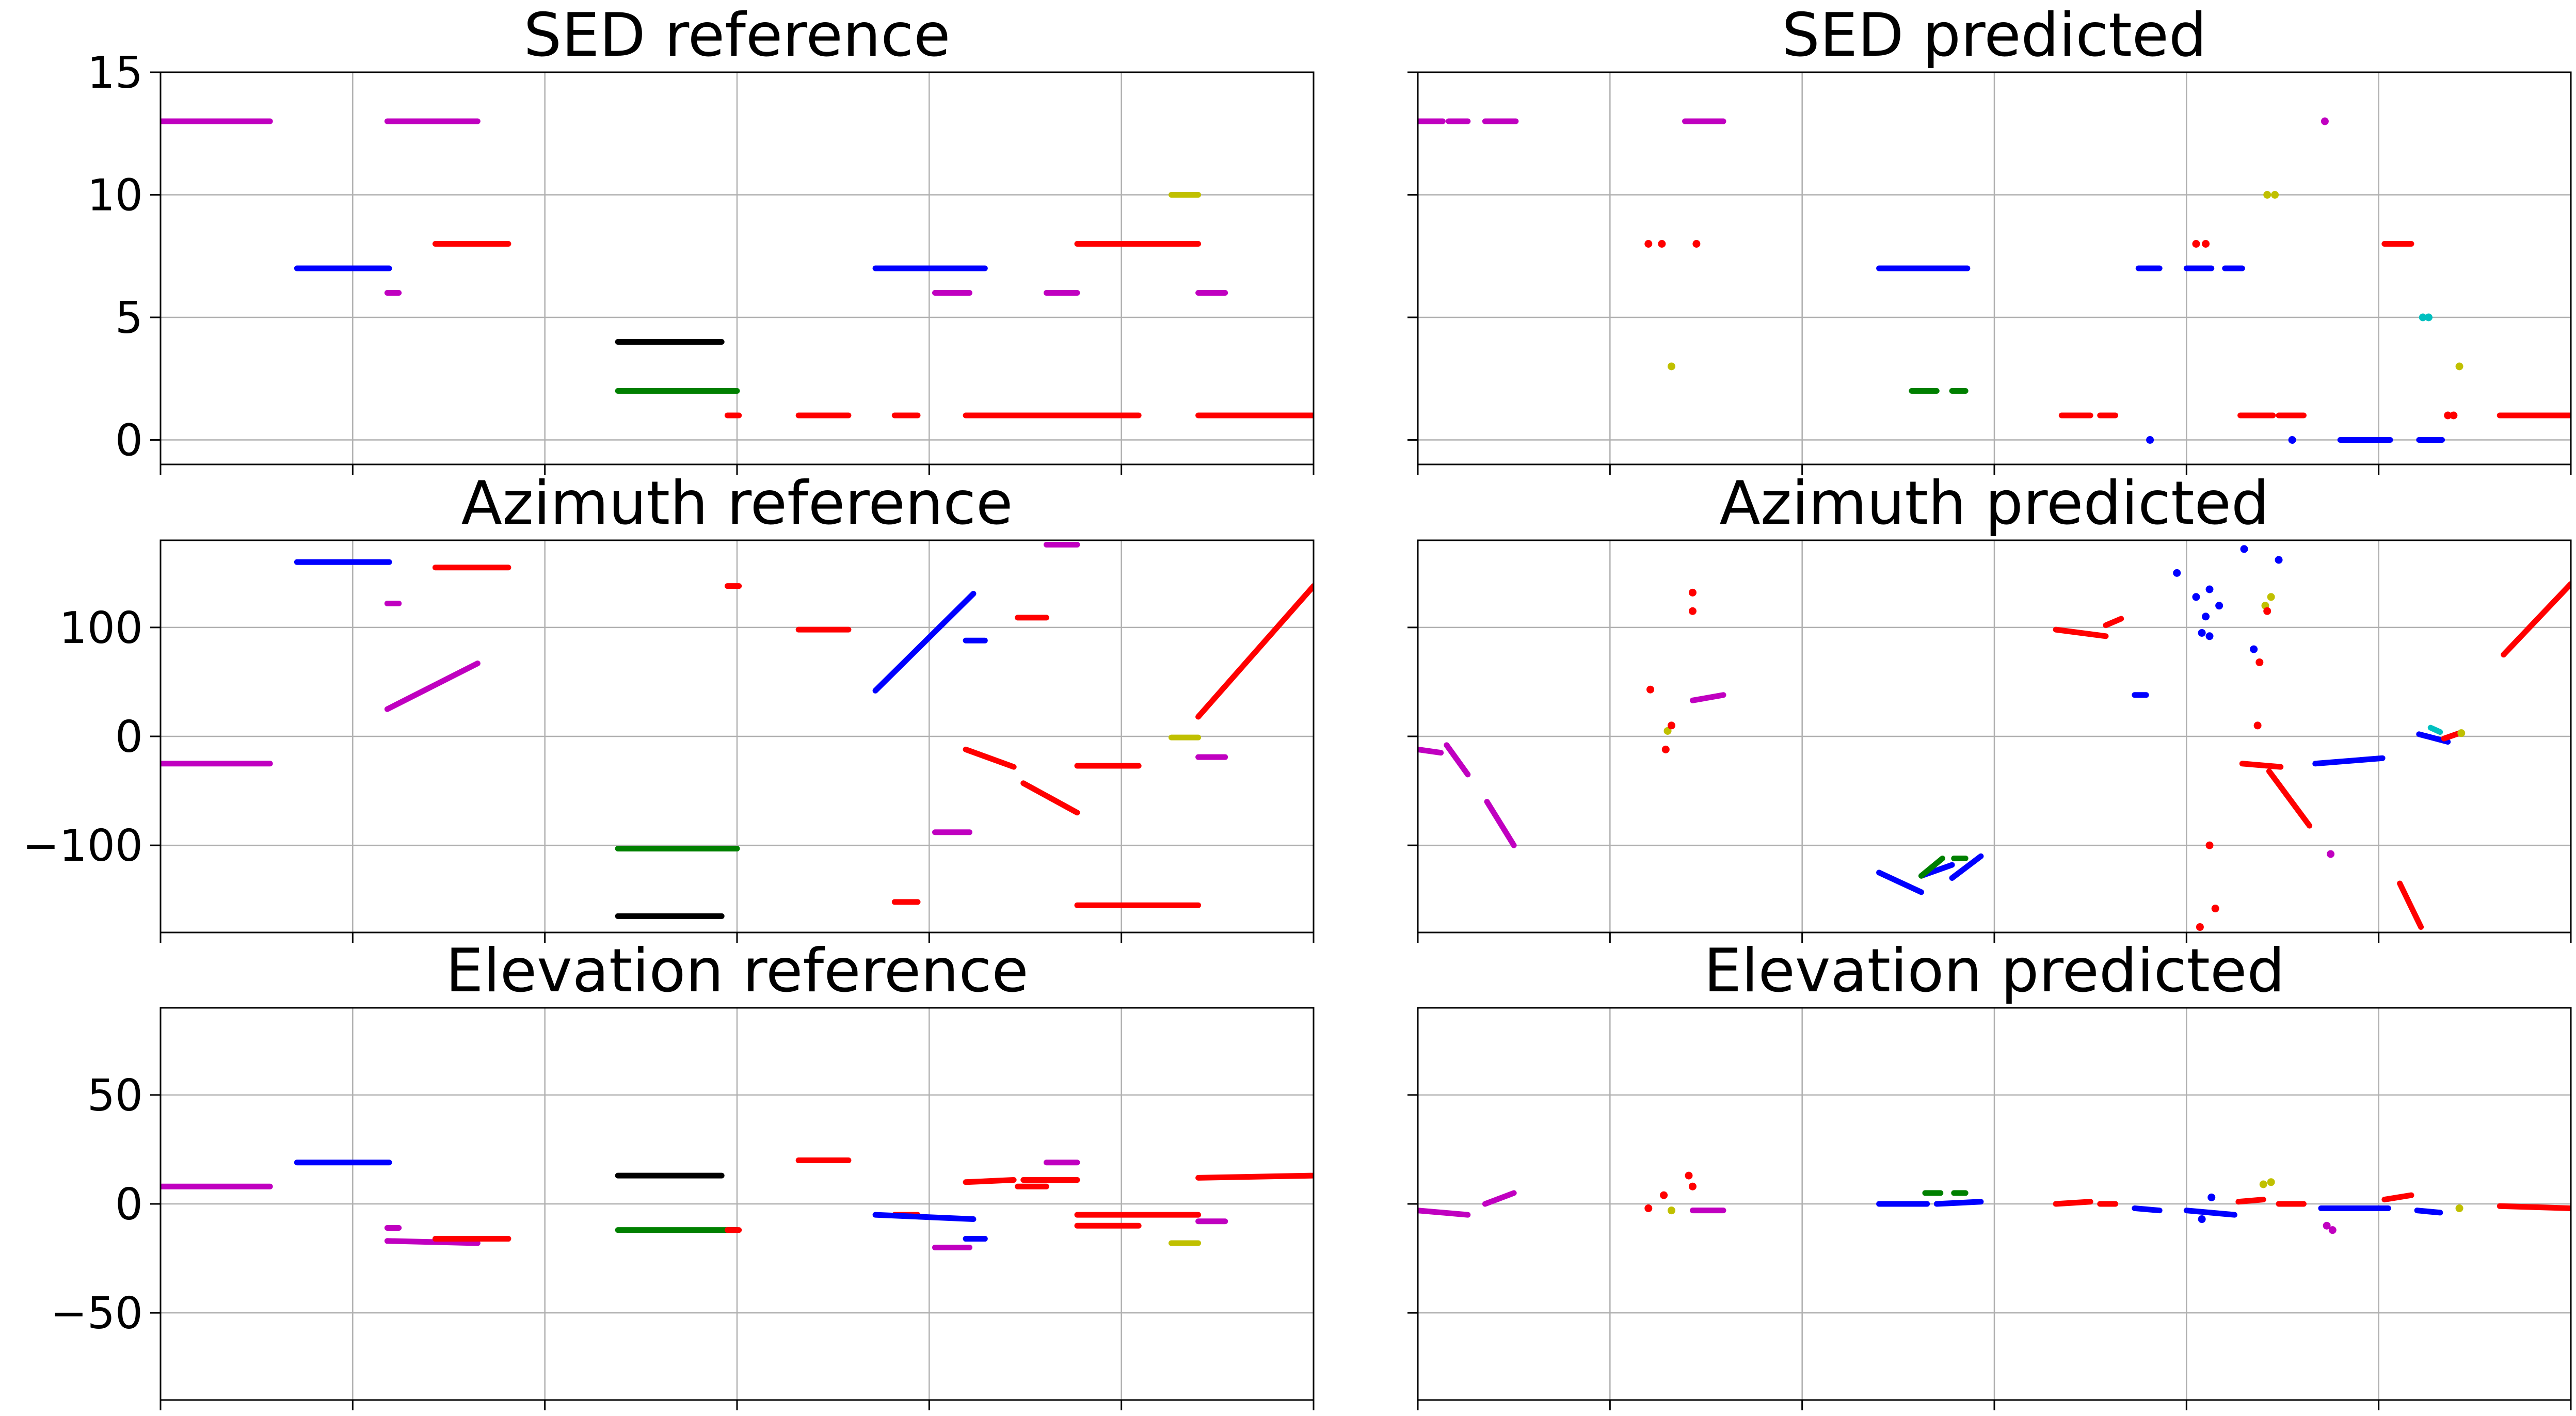 This screenshot has height=1416, width=2576. What do you see at coordinates (115, 195) in the screenshot?
I see `y-tick-label: 10` at bounding box center [115, 195].